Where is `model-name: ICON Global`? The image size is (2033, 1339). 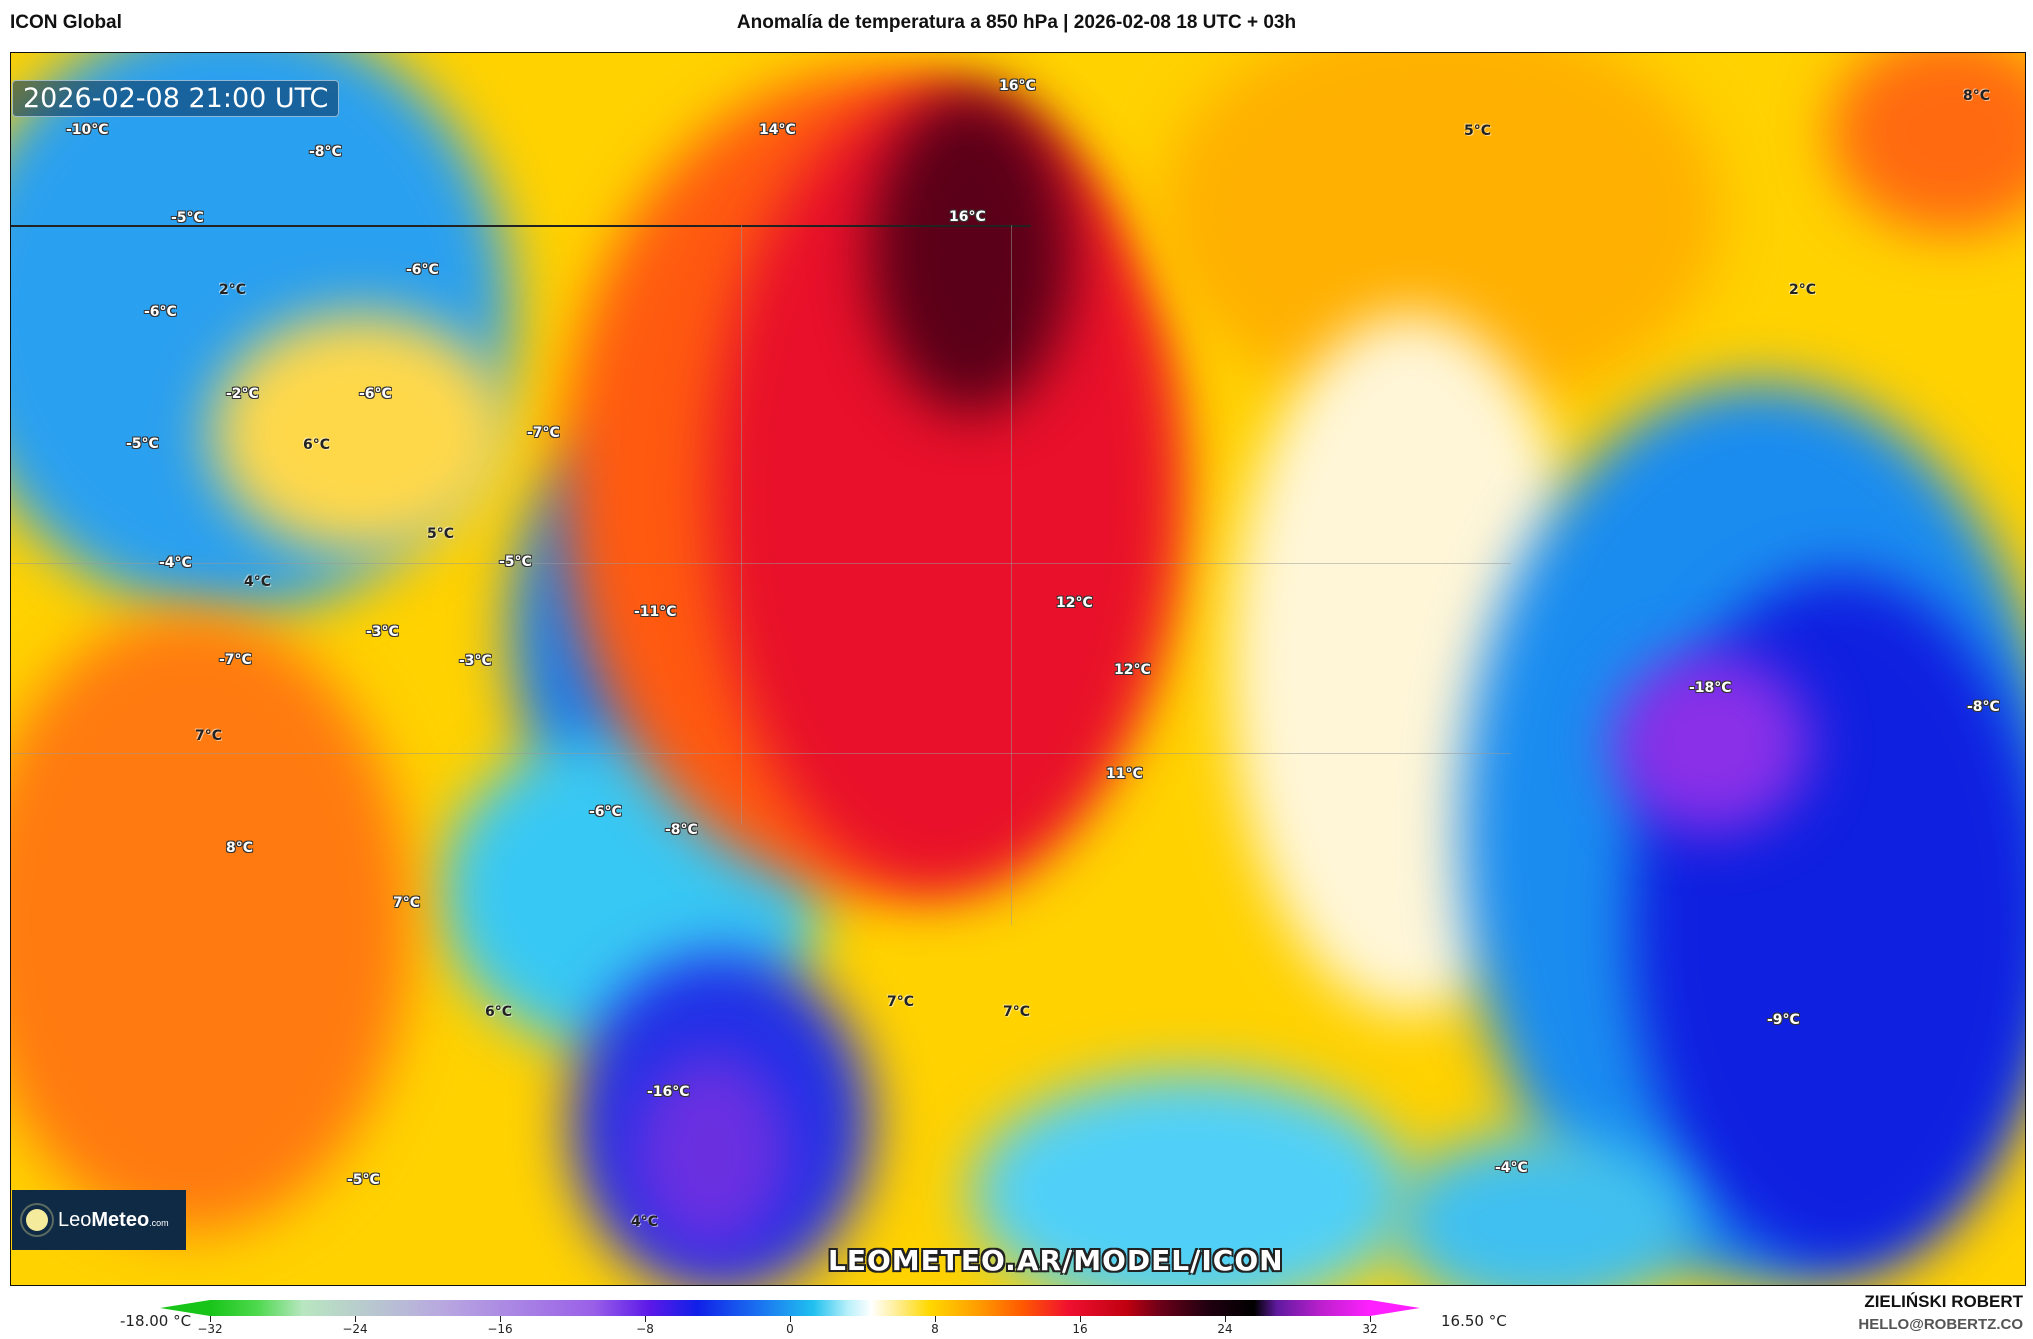
model-name: ICON Global is located at coordinates (66, 22).